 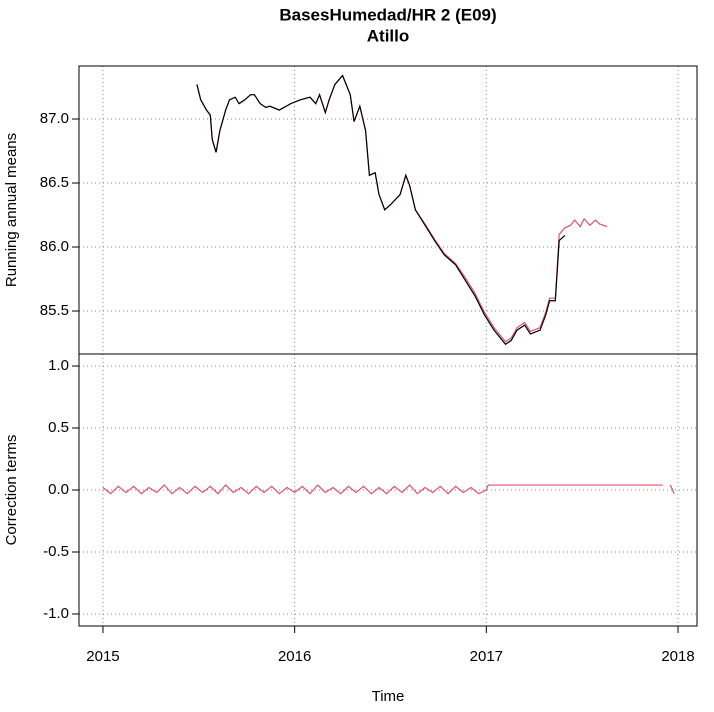 What do you see at coordinates (58, 365) in the screenshot?
I see `y-tick-label: 1.0` at bounding box center [58, 365].